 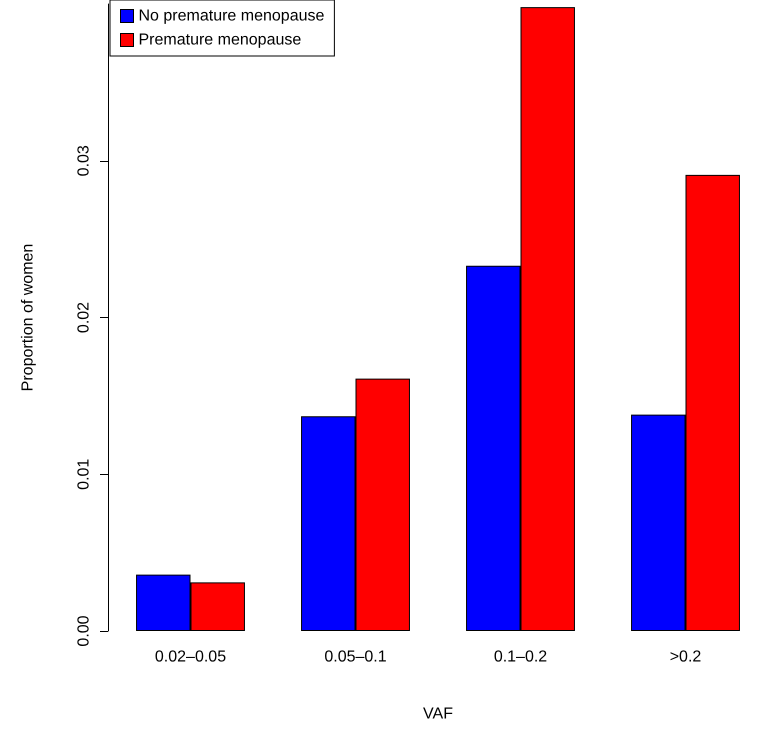 I want to click on y-tick-label: 0.00, so click(x=84, y=631).